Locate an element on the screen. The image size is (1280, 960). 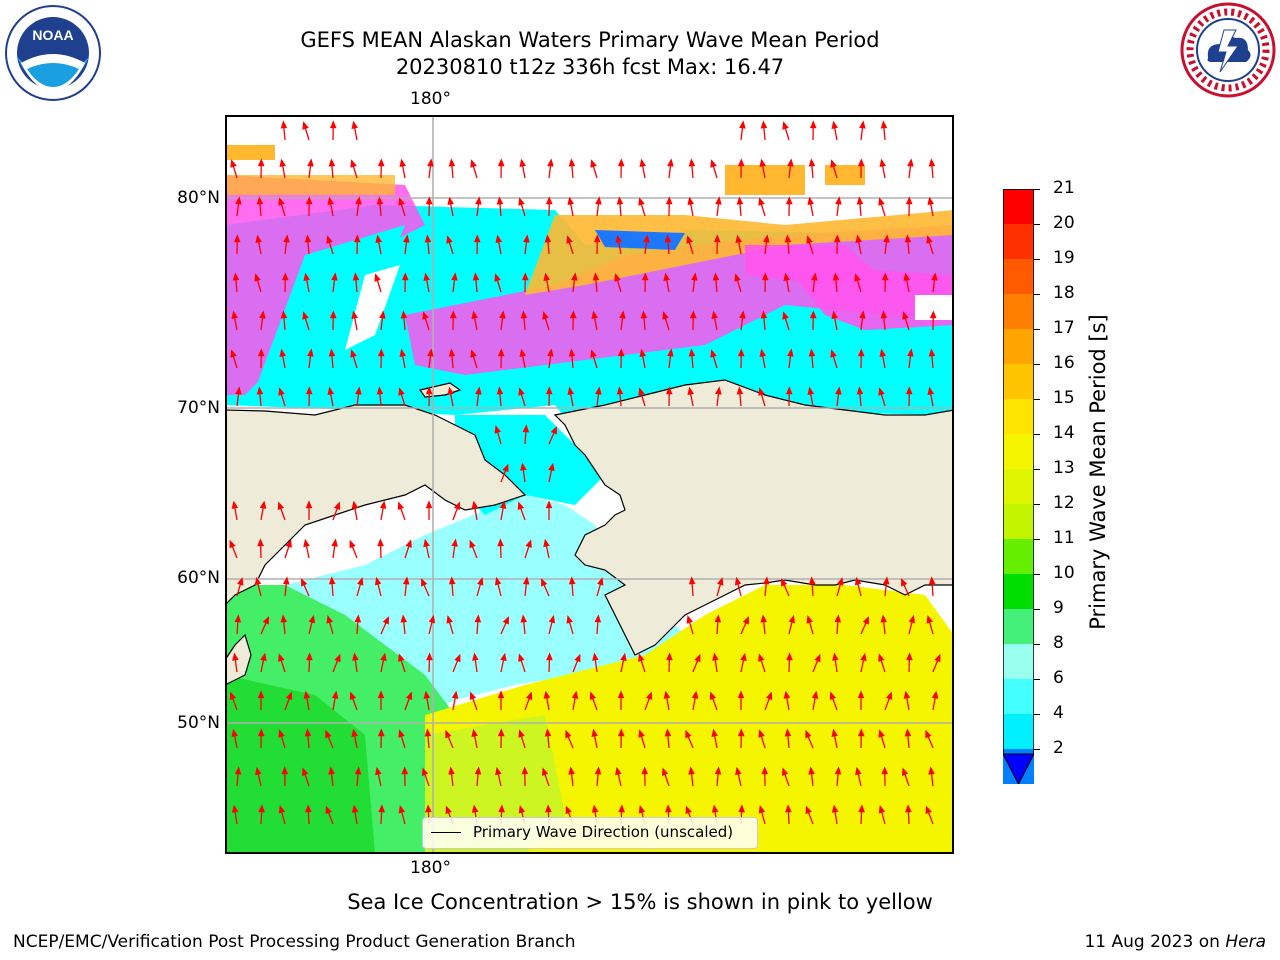
lat-label-80n: 80°N is located at coordinates (198, 198).